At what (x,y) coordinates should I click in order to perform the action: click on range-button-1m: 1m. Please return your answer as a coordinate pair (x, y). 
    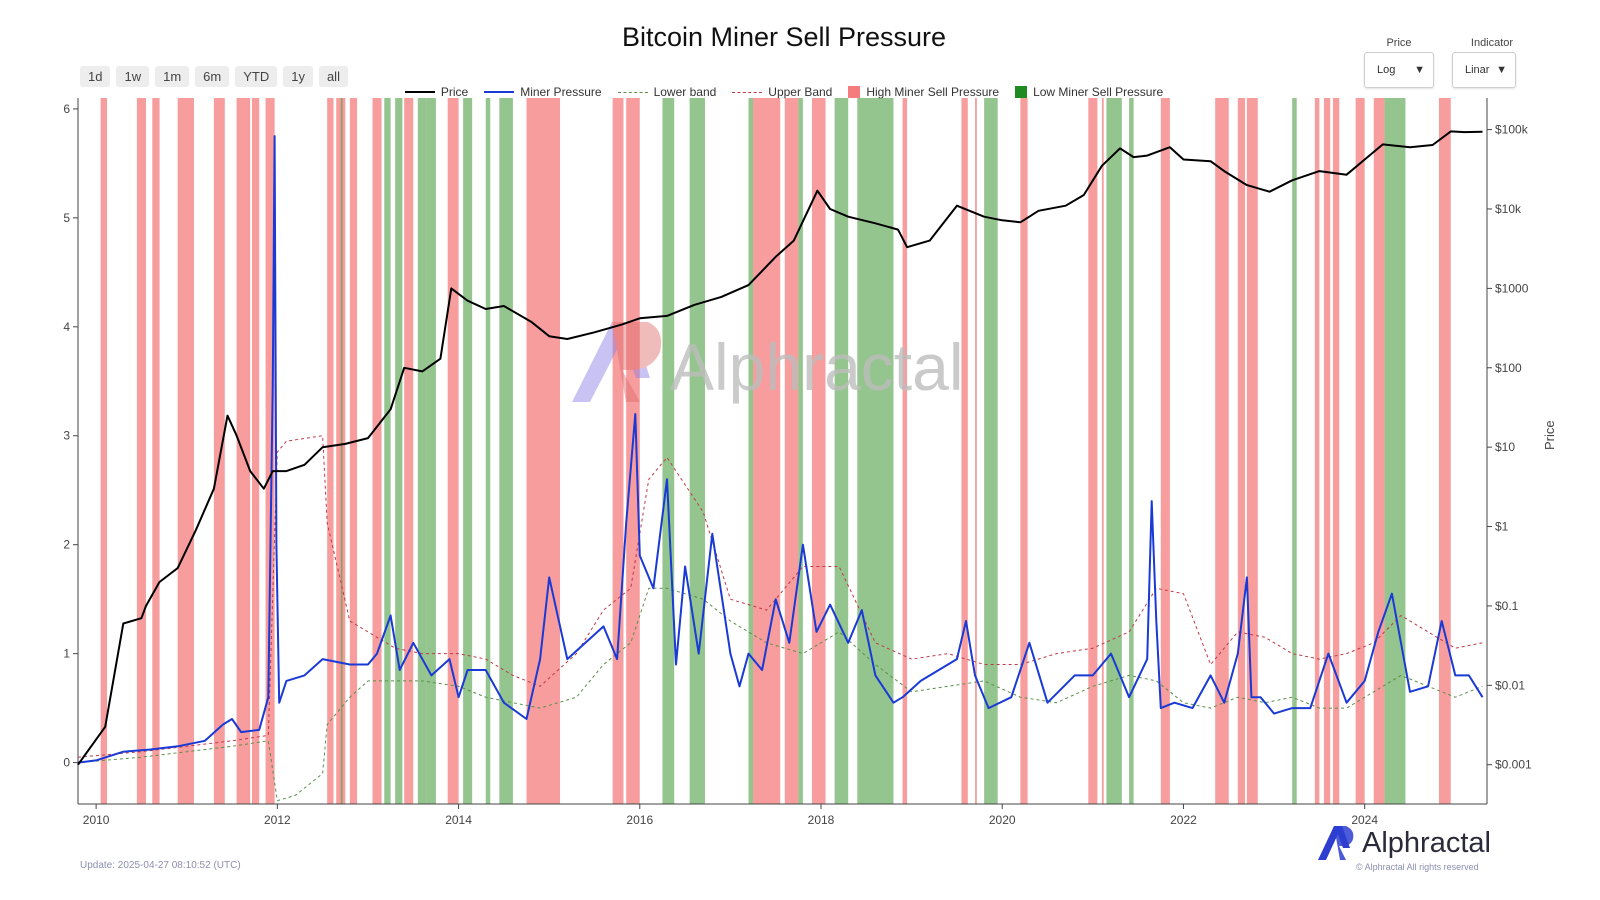
    Looking at the image, I should click on (172, 76).